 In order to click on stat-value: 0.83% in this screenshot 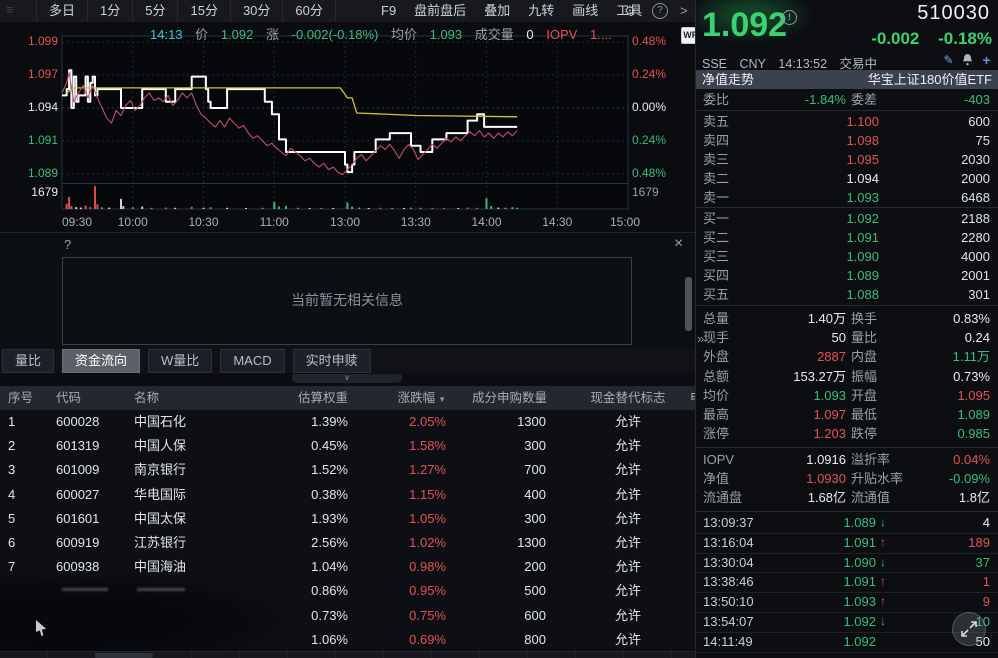, I will do `click(971, 318)`.